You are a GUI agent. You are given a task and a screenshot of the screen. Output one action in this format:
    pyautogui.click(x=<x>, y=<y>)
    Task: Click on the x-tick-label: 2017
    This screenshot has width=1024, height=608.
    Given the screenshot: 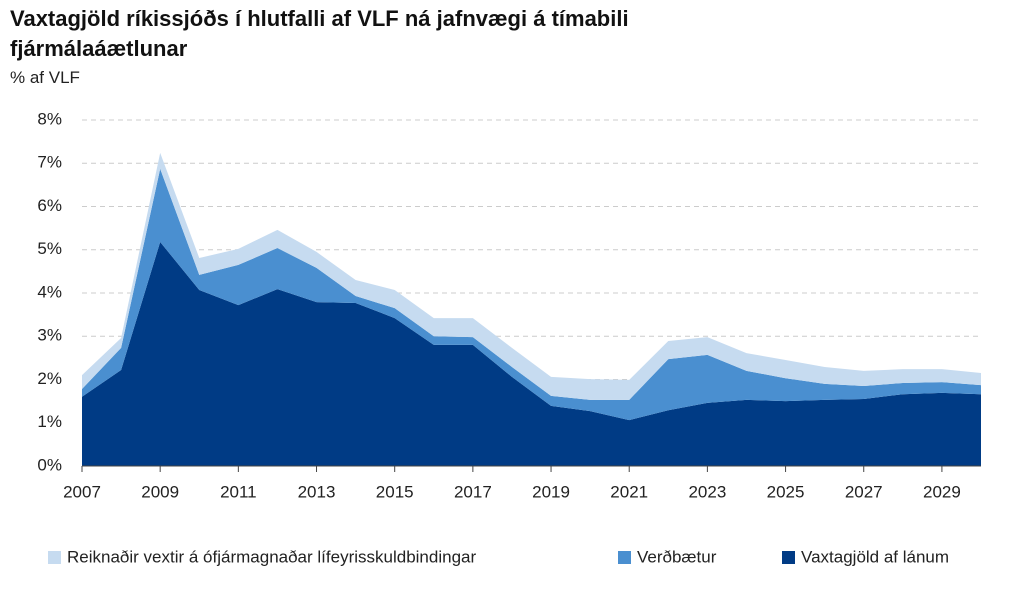 What is the action you would take?
    pyautogui.click(x=473, y=491)
    